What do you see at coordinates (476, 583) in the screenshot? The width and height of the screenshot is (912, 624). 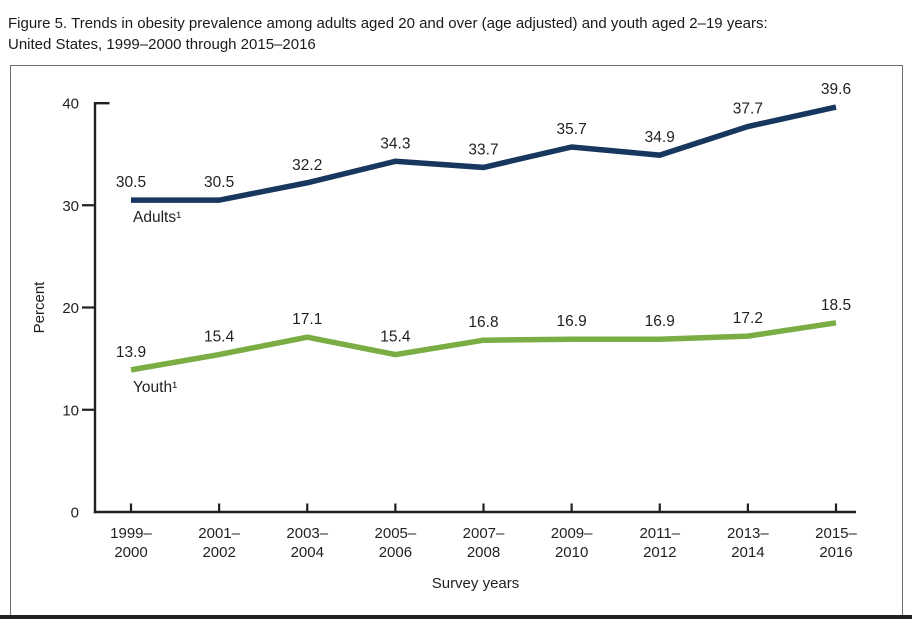 I see `x-axis-title: Survey years` at bounding box center [476, 583].